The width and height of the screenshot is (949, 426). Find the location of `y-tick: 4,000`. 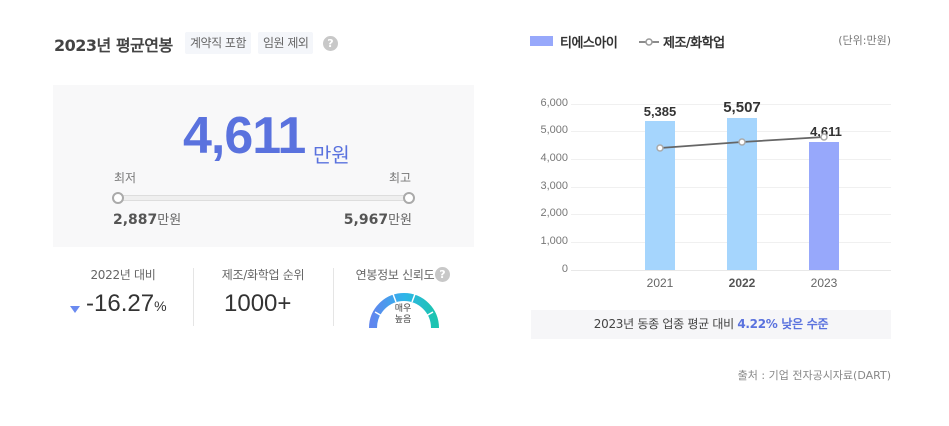

y-tick: 4,000 is located at coordinates (554, 158).